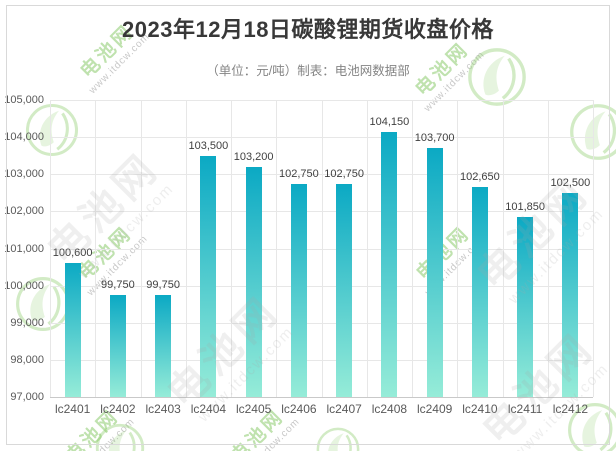  Describe the element at coordinates (434, 272) in the screenshot. I see `bar-lc2409` at that location.